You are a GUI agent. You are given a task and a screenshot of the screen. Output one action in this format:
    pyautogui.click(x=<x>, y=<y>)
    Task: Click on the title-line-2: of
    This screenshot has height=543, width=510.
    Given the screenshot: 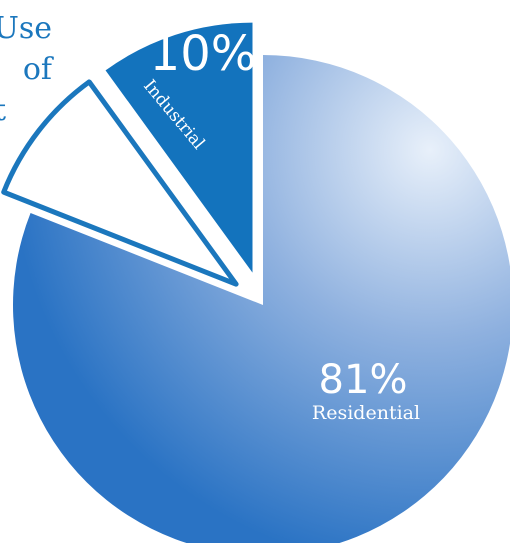 What is the action you would take?
    pyautogui.click(x=38, y=69)
    